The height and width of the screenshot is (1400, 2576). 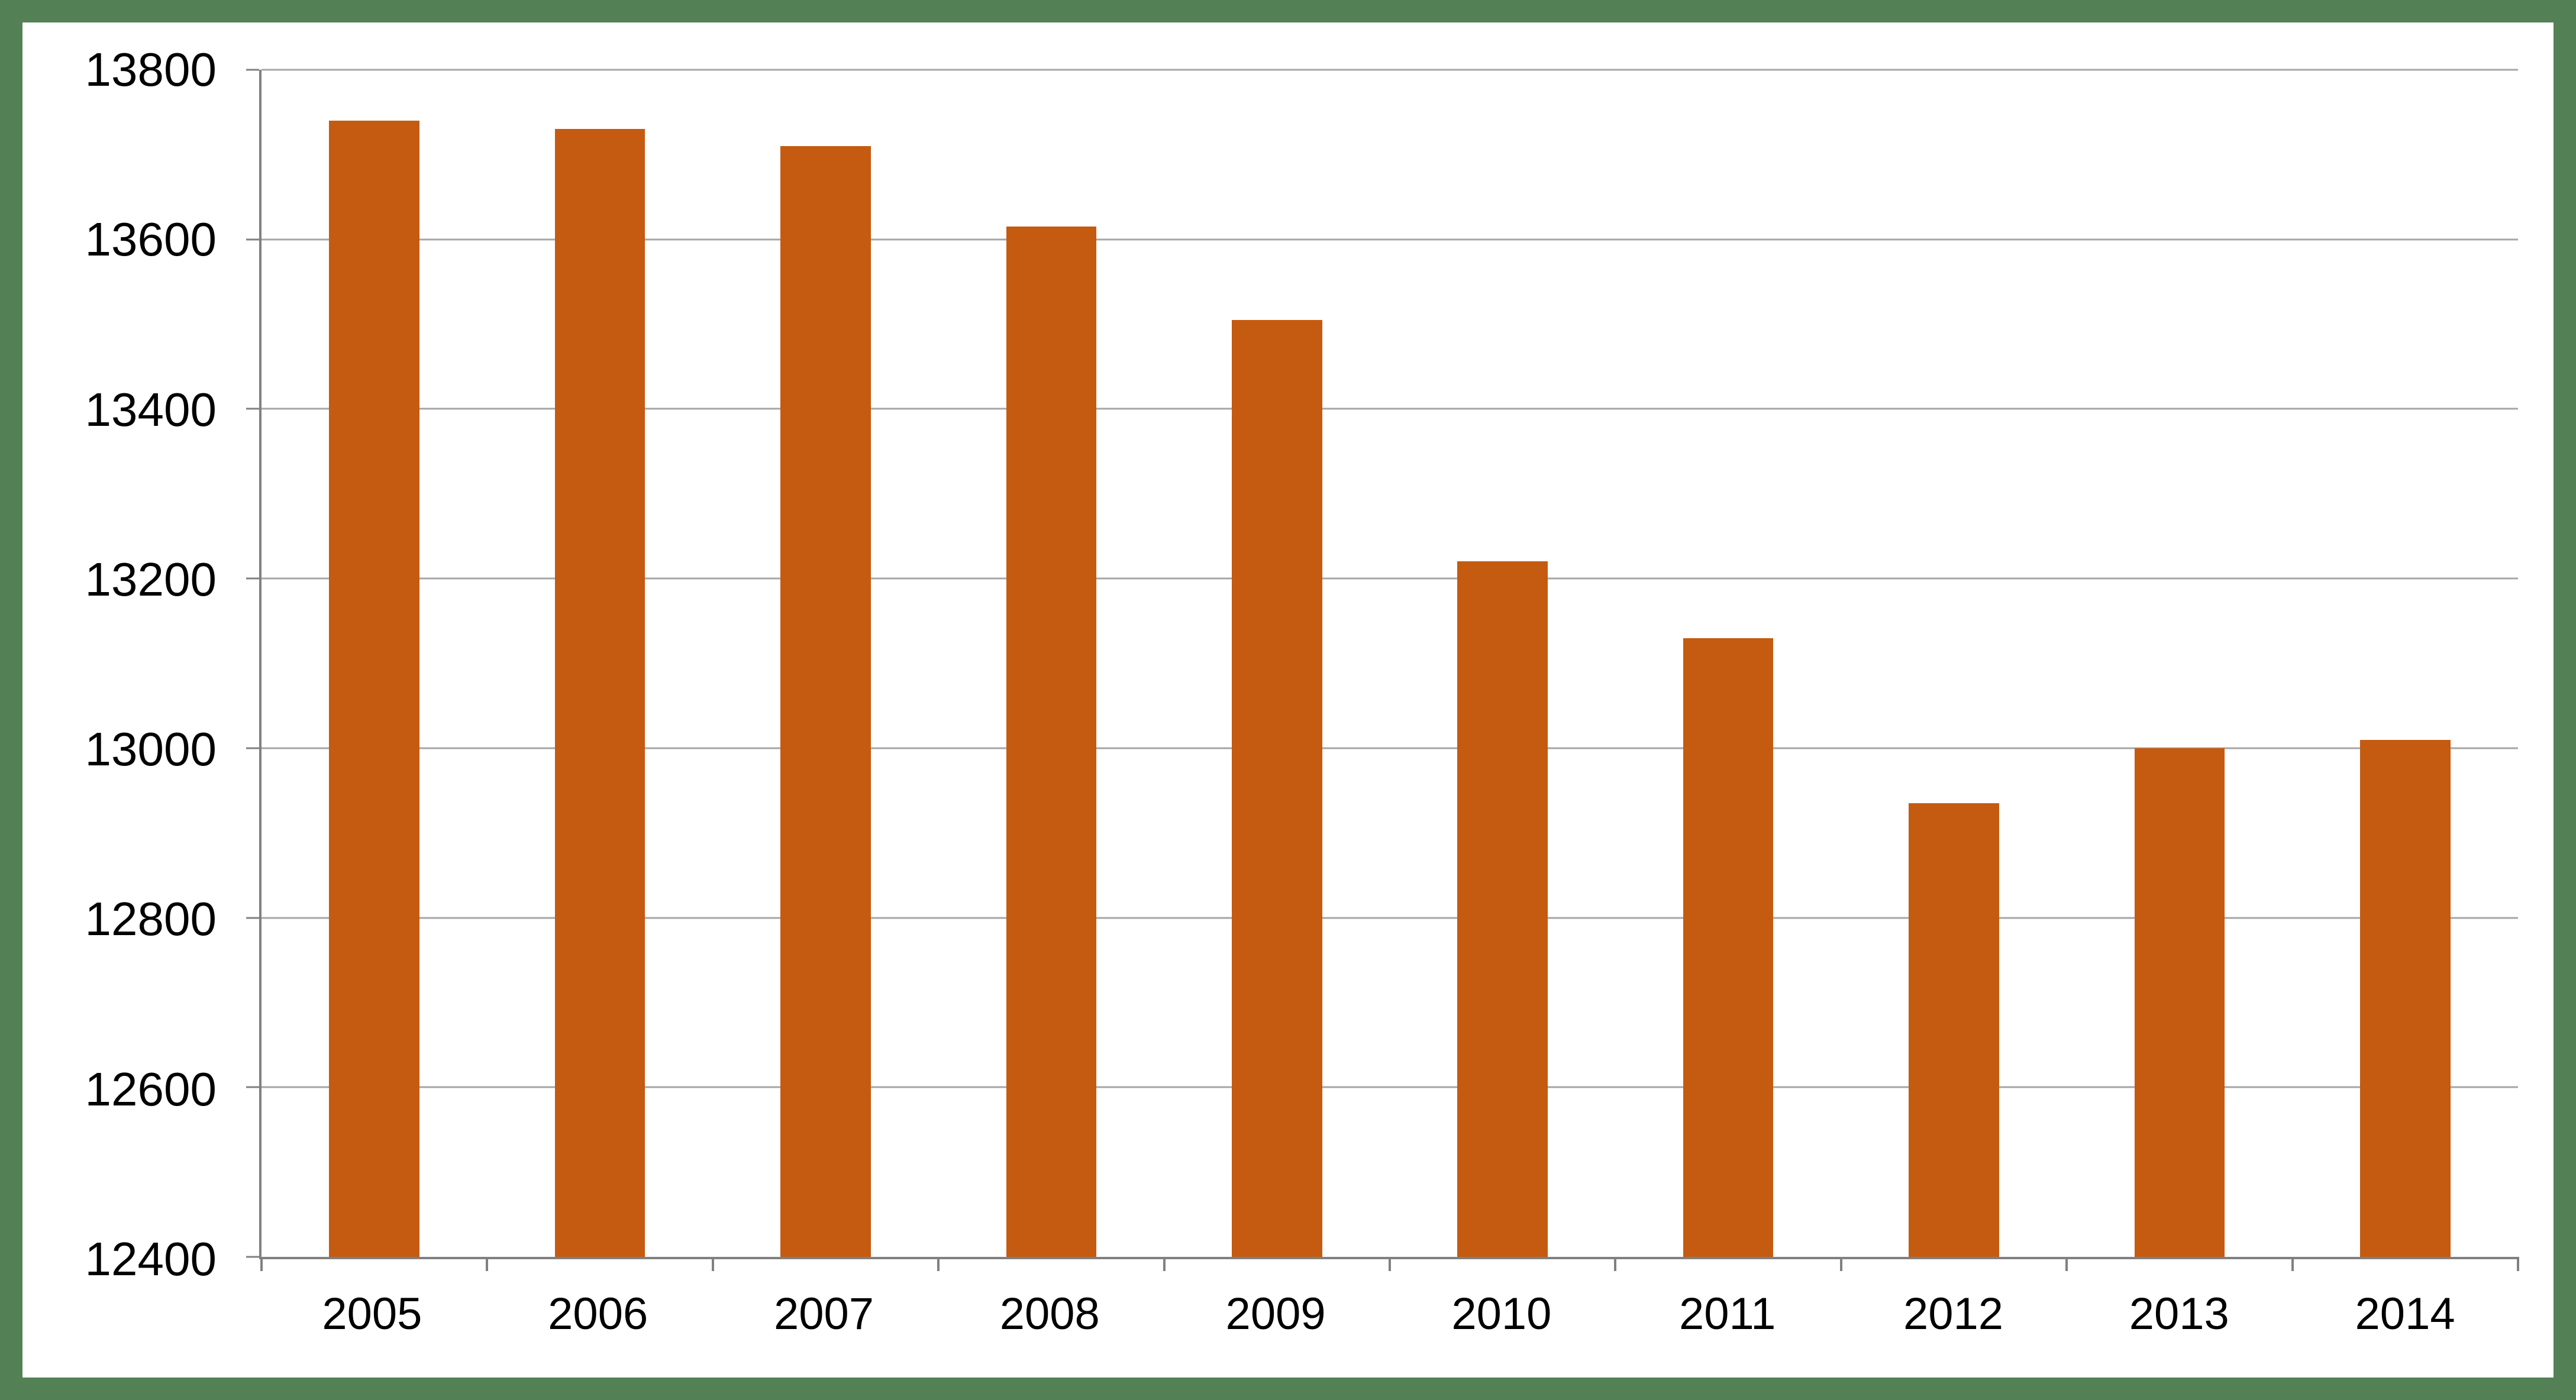 What do you see at coordinates (2405, 998) in the screenshot?
I see `bar-2014` at bounding box center [2405, 998].